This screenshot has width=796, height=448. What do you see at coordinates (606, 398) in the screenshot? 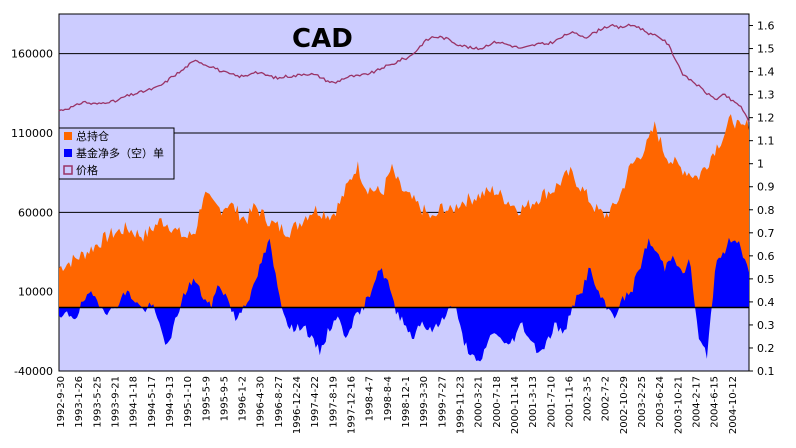
I see `x-tick-label: 2002-7-2` at bounding box center [606, 398].